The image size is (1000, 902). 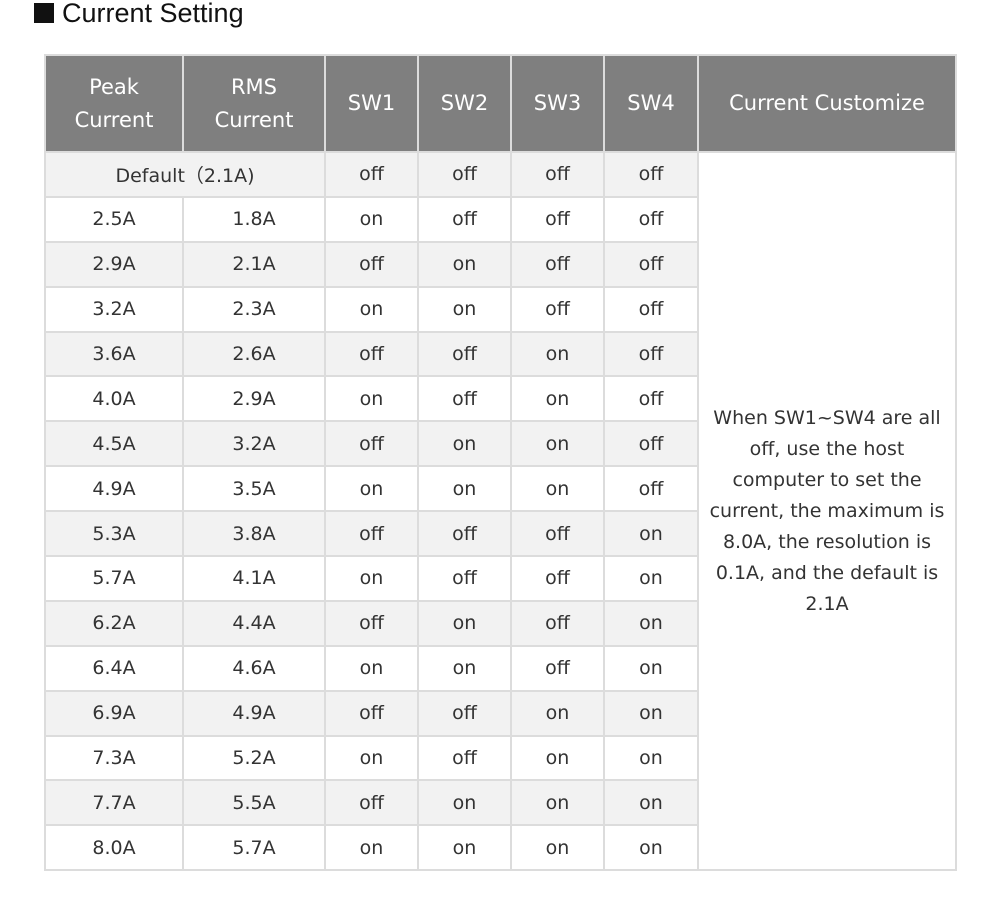 What do you see at coordinates (44, 13) in the screenshot?
I see `black-square-bullet-icon` at bounding box center [44, 13].